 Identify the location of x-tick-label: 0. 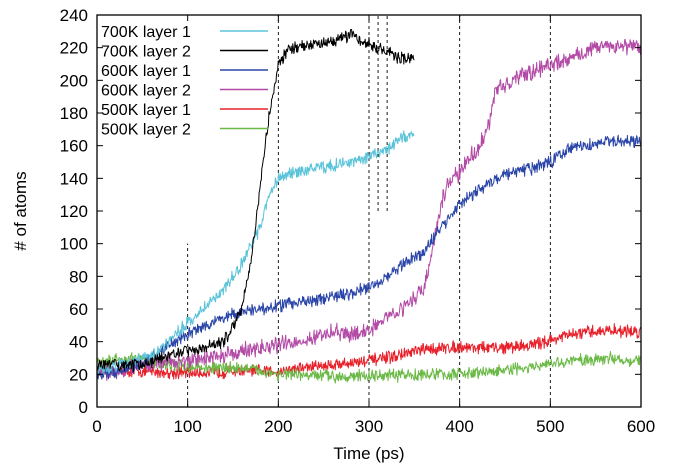
(96, 426).